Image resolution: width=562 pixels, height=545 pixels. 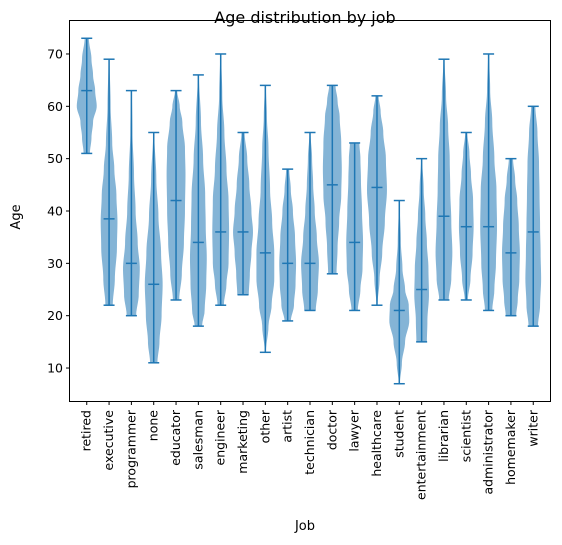 What do you see at coordinates (465, 436) in the screenshot?
I see `x-tick-label-scientist: scientist` at bounding box center [465, 436].